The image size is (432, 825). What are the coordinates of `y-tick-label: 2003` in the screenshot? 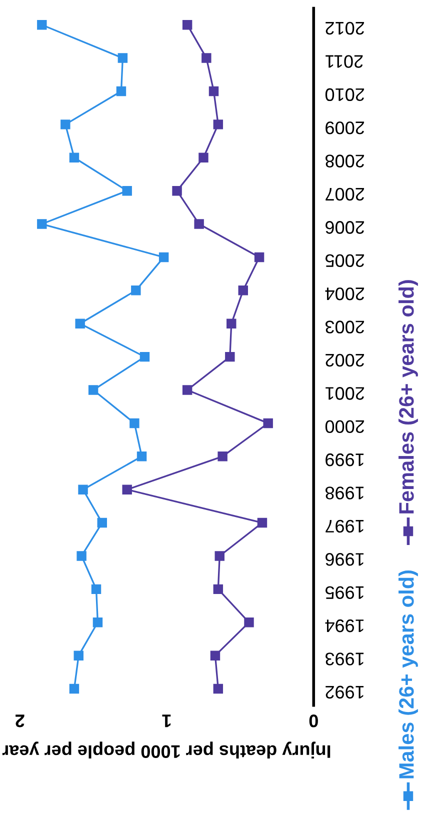 It's located at (345, 327).